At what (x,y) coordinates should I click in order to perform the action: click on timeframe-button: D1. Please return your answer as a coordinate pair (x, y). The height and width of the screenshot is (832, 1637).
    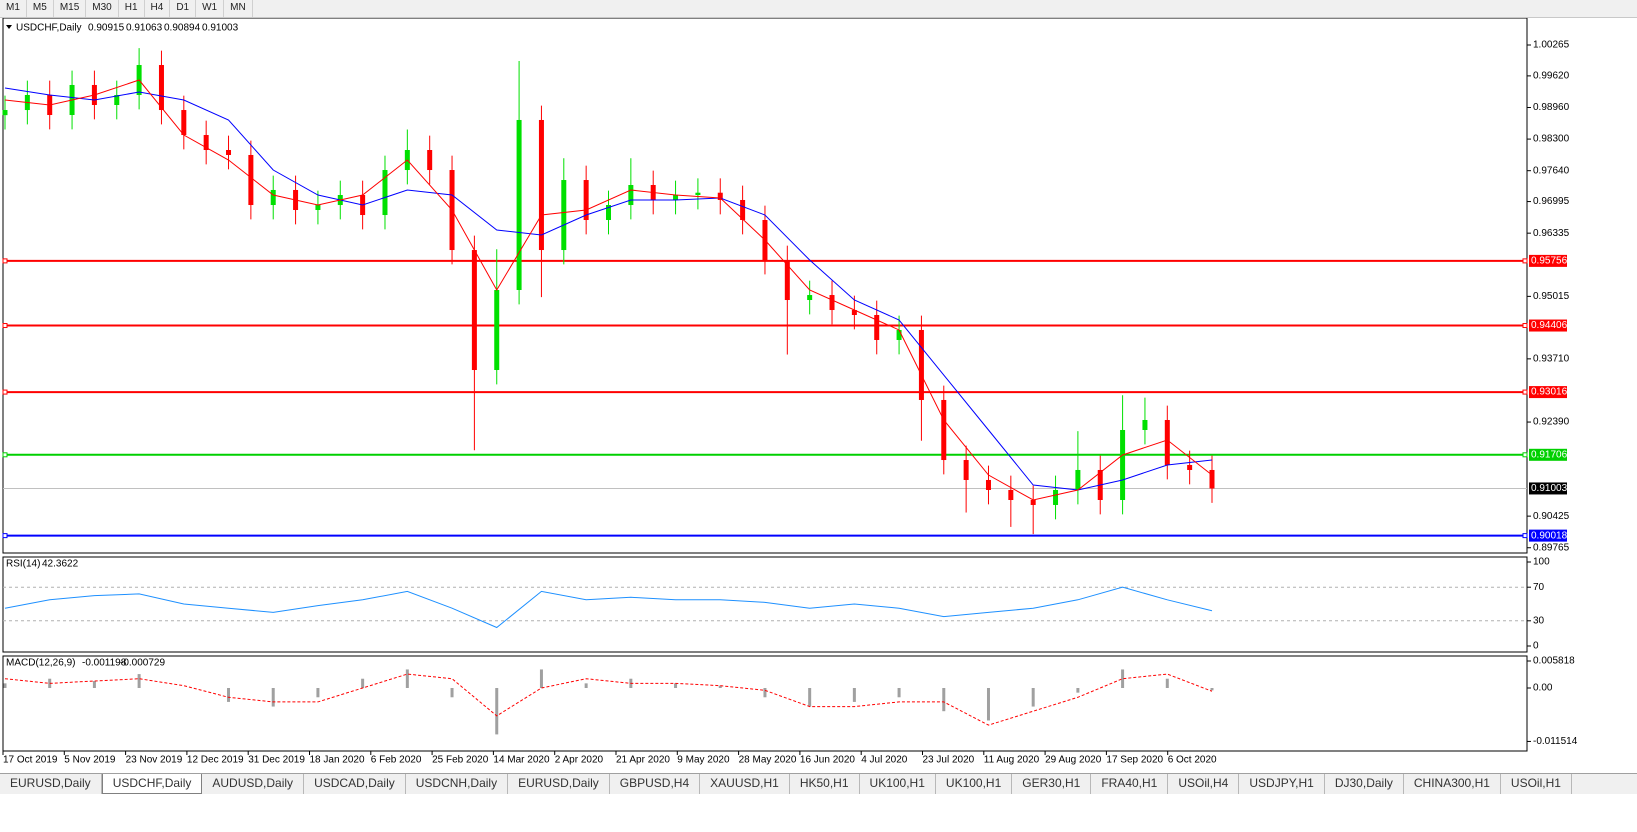
    Looking at the image, I should click on (183, 8).